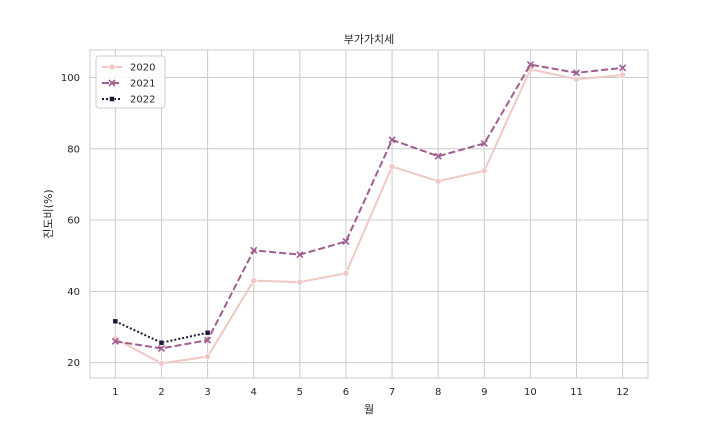 The image size is (720, 432). Describe the element at coordinates (142, 68) in the screenshot. I see `legend-label: 2020` at that location.